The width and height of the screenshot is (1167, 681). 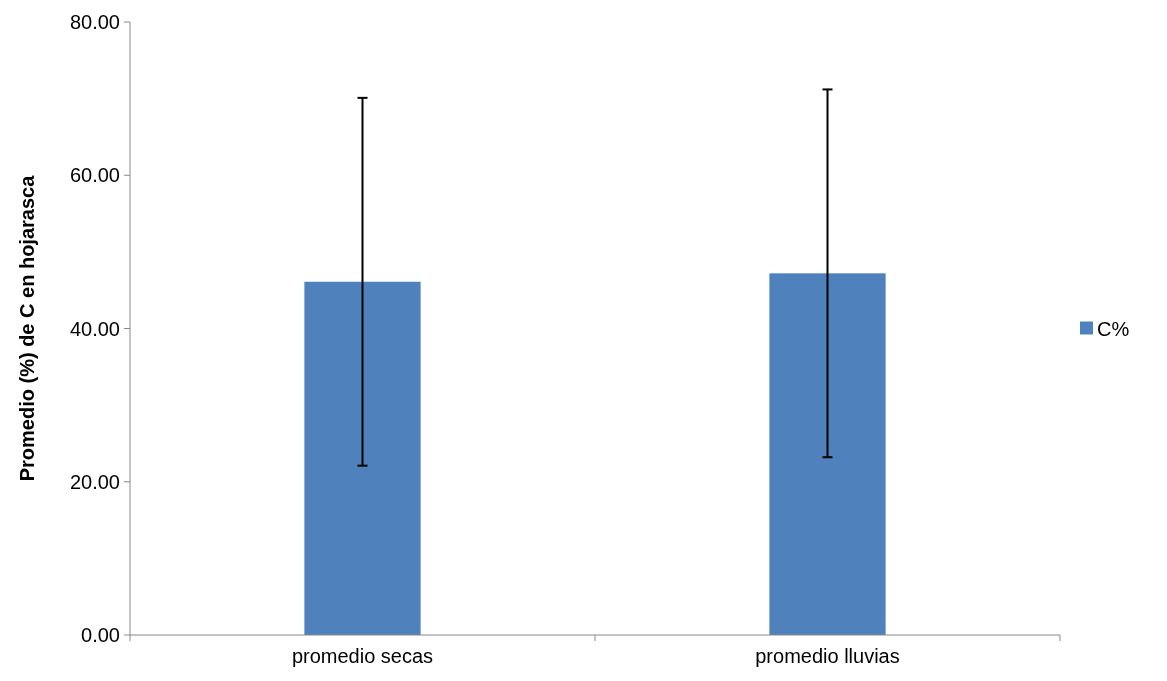 I want to click on y-tick-label: 60.00, so click(x=94, y=175).